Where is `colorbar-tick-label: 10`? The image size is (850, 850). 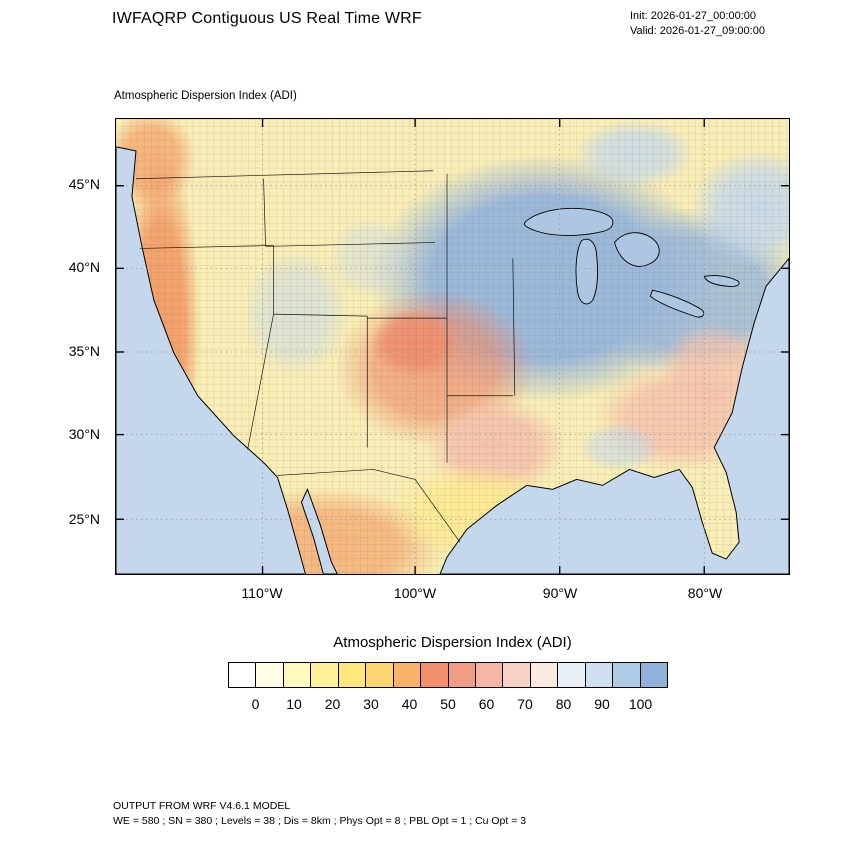 colorbar-tick-label: 10 is located at coordinates (294, 704).